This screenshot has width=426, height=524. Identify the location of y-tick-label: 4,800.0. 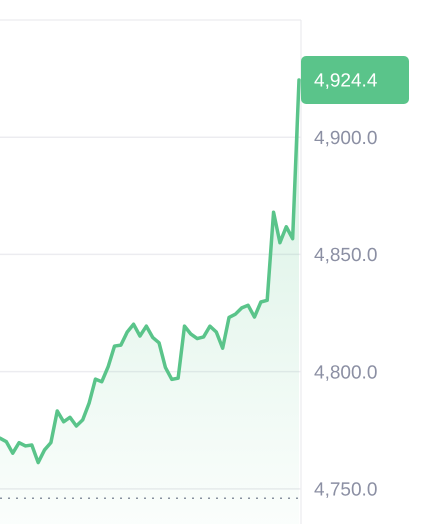
(346, 373).